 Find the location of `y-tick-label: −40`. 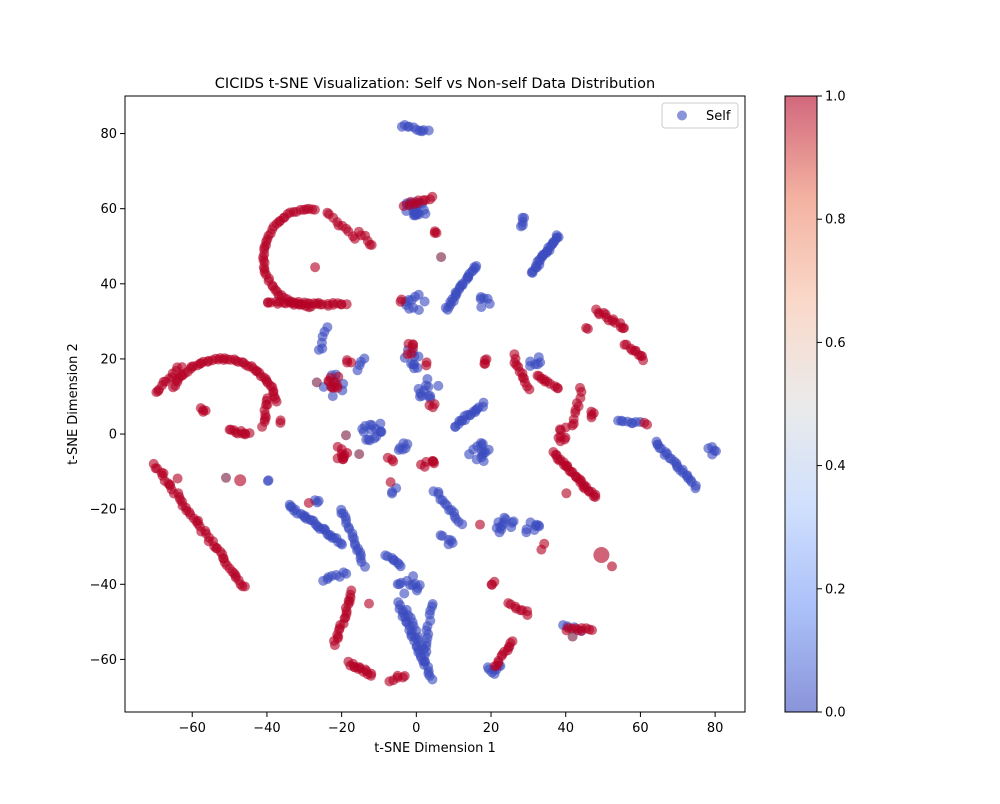

y-tick-label: −40 is located at coordinates (103, 585).